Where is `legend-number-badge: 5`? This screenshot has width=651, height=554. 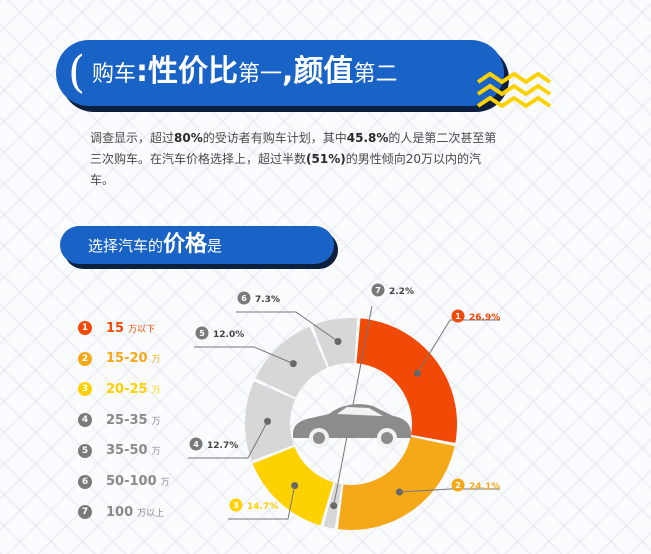
legend-number-badge: 5 is located at coordinates (85, 450).